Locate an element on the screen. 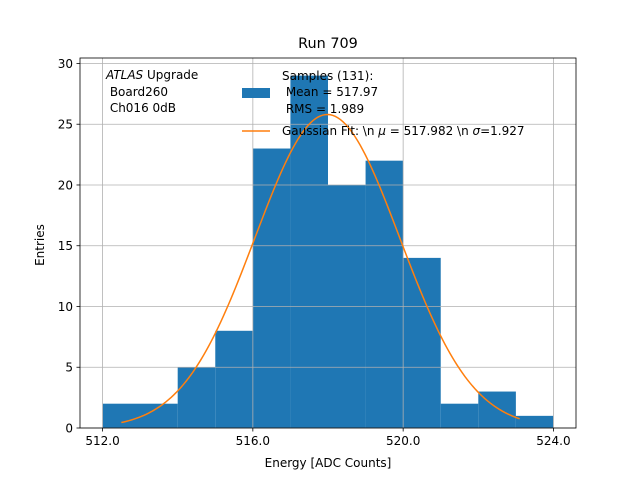 This screenshot has height=480, width=640. x-tick-label-3: 524.0 is located at coordinates (553, 441).